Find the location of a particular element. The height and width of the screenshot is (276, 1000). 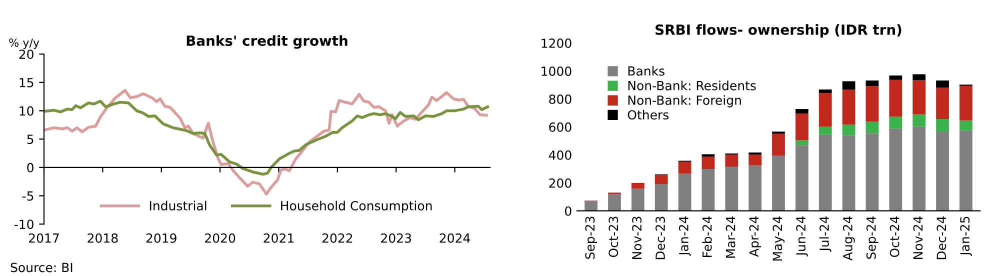

chart-title: Banks' credit growth is located at coordinates (267, 42).